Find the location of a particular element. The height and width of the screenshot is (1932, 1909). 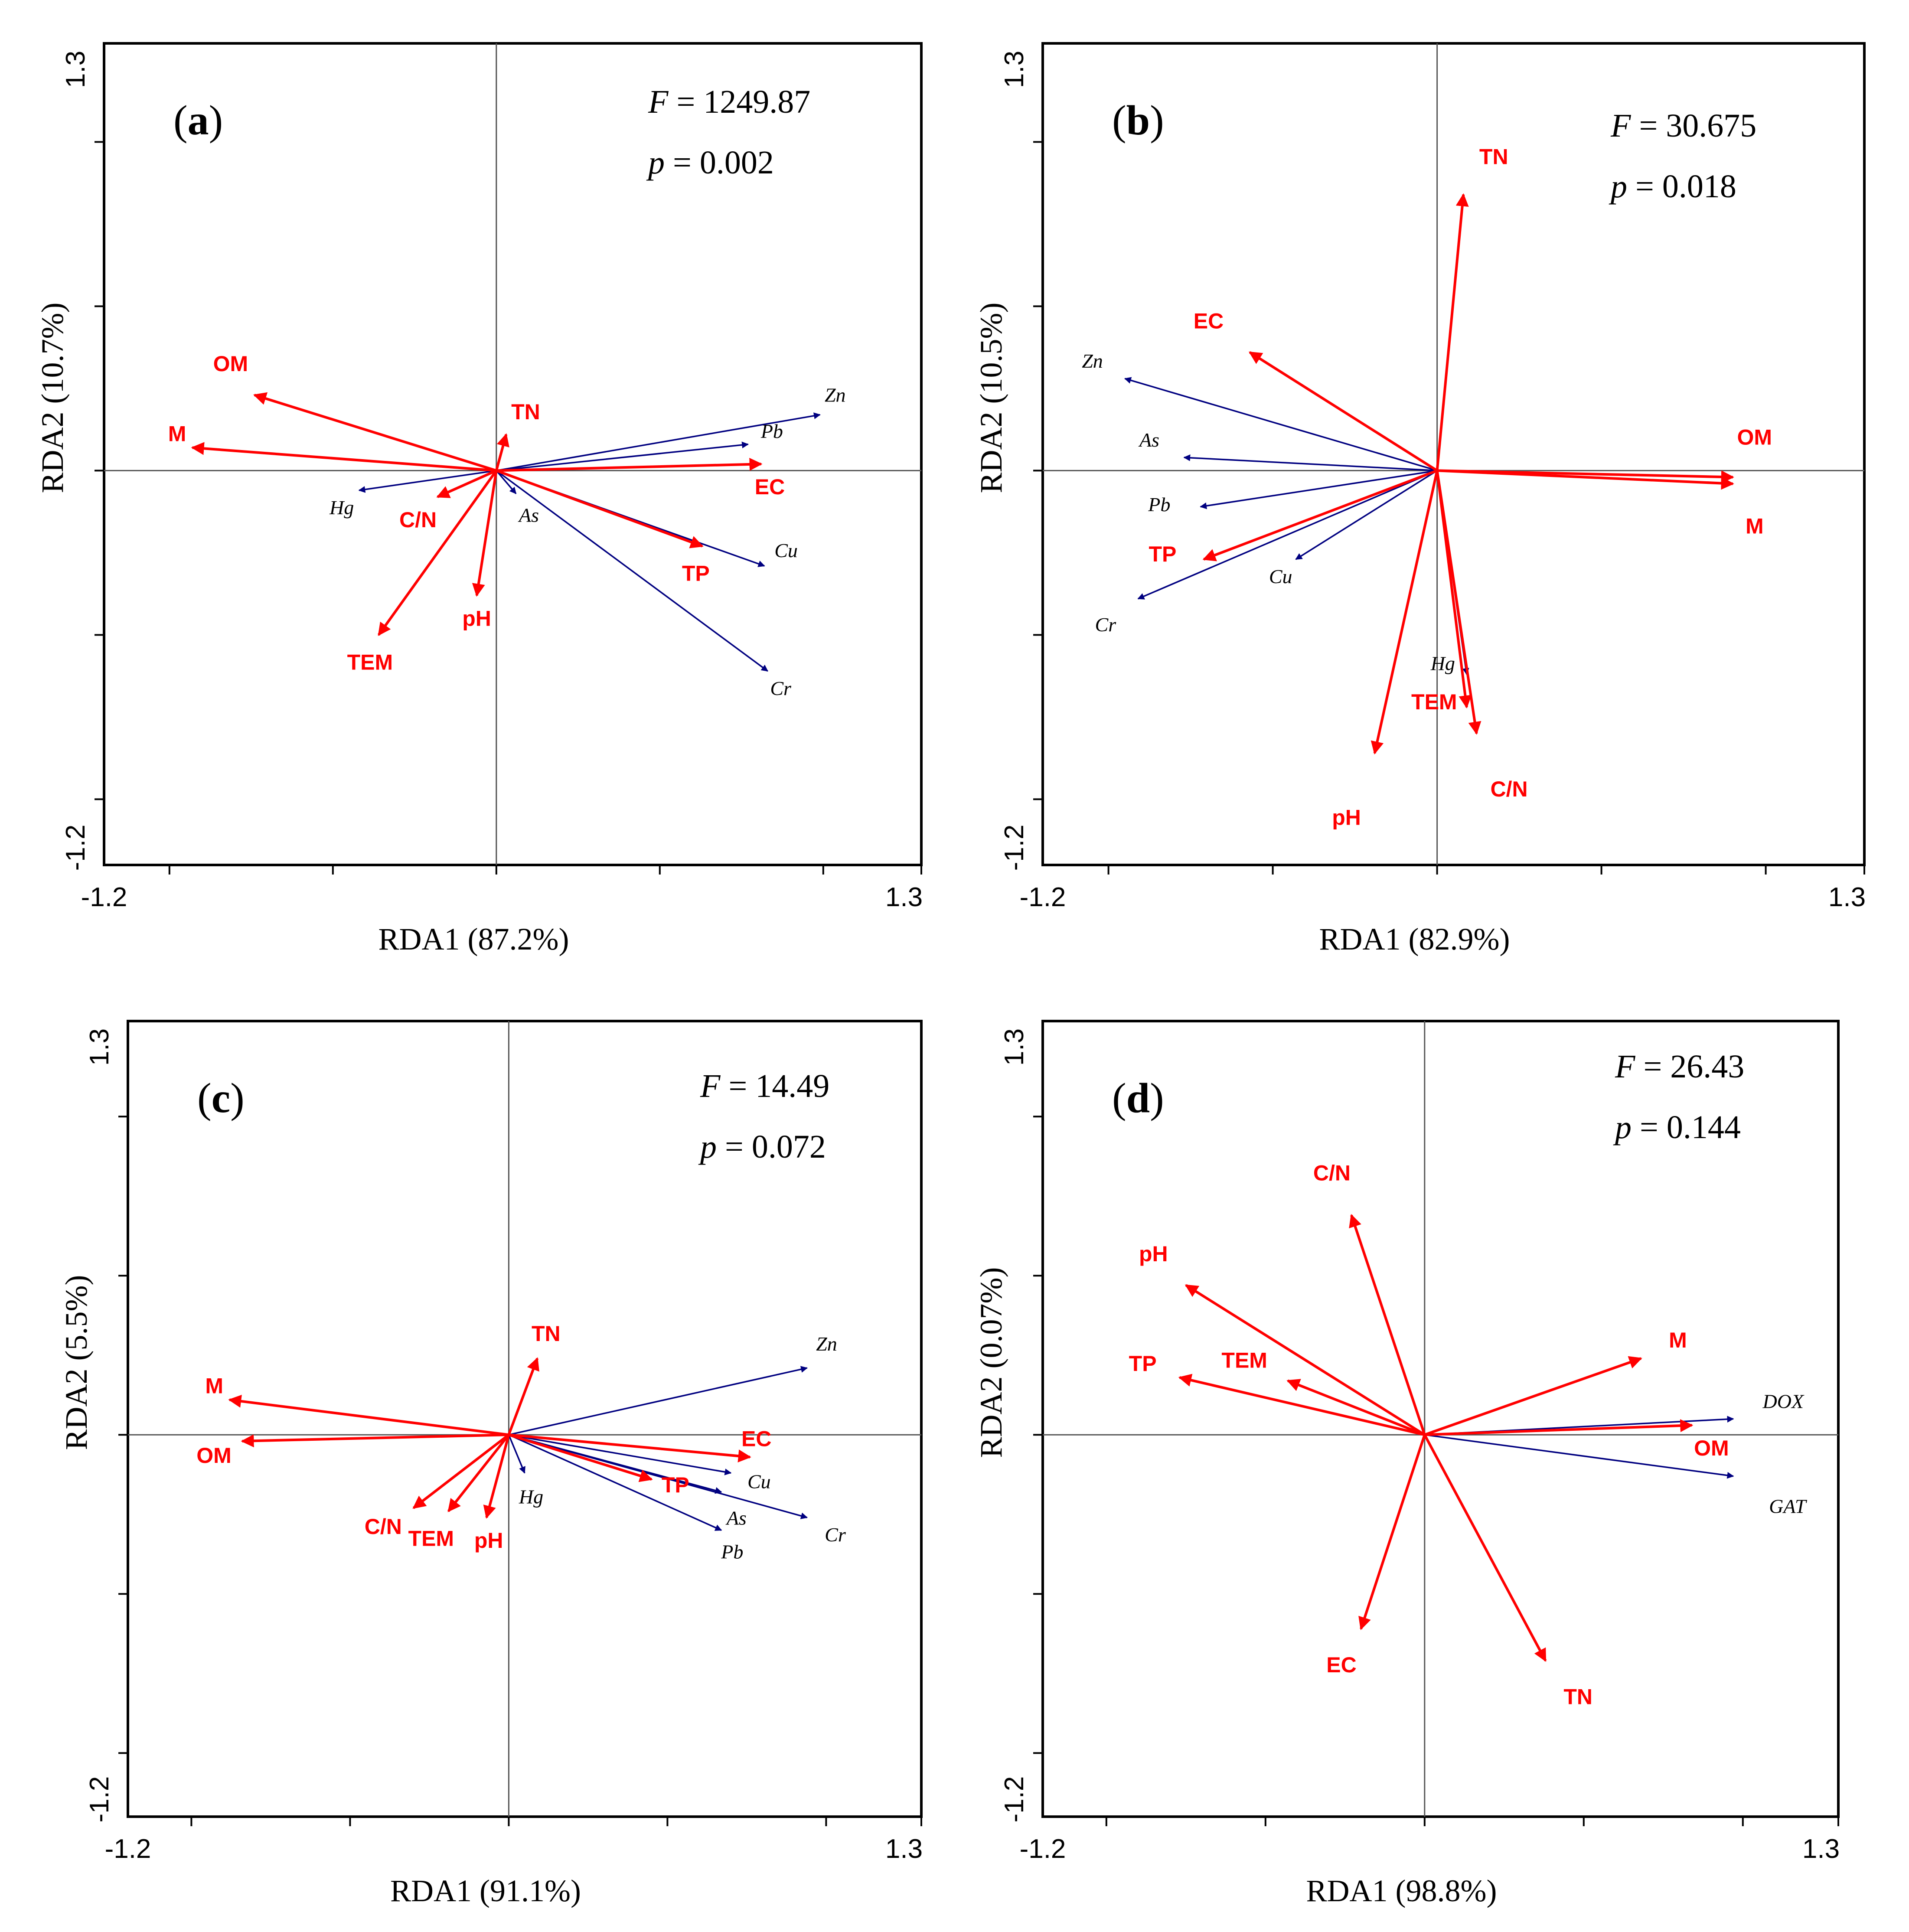

species-arrow-as is located at coordinates (1310, 463).